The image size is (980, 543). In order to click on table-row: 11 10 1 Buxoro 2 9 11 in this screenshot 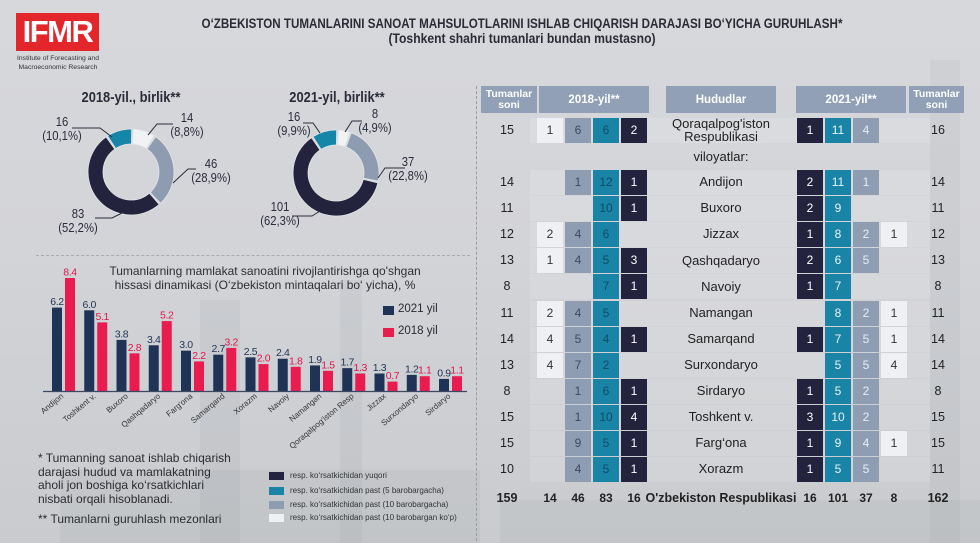, I will do `click(490, 209)`.